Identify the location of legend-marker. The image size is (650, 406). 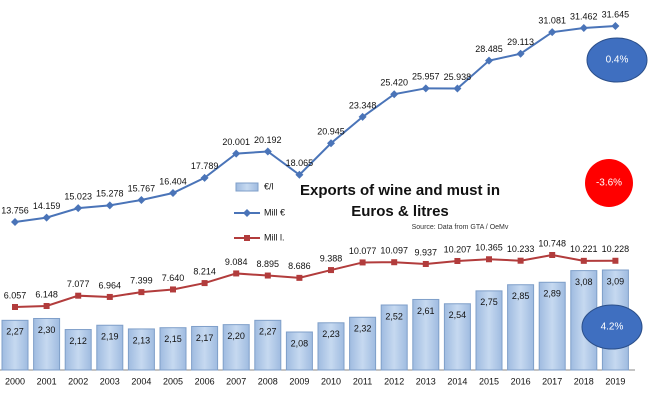
(247, 213).